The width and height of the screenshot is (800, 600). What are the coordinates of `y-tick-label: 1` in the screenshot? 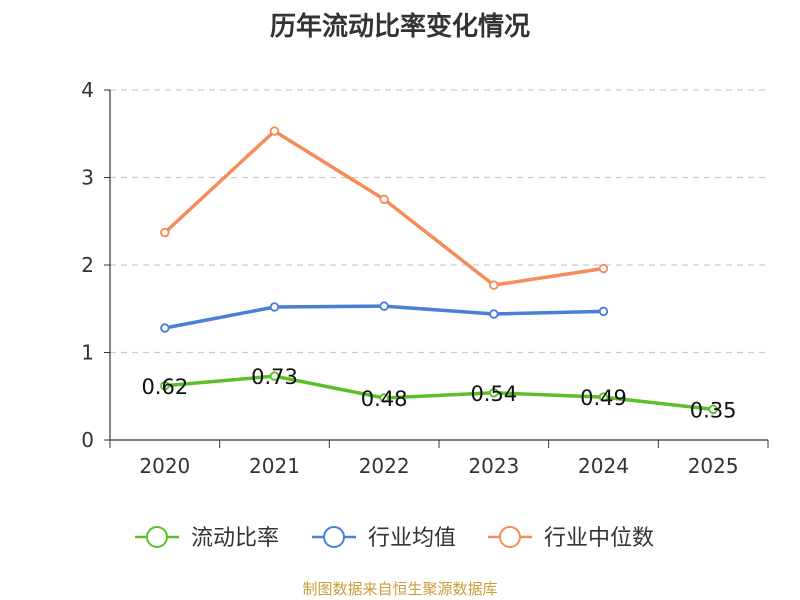 It's located at (87, 353).